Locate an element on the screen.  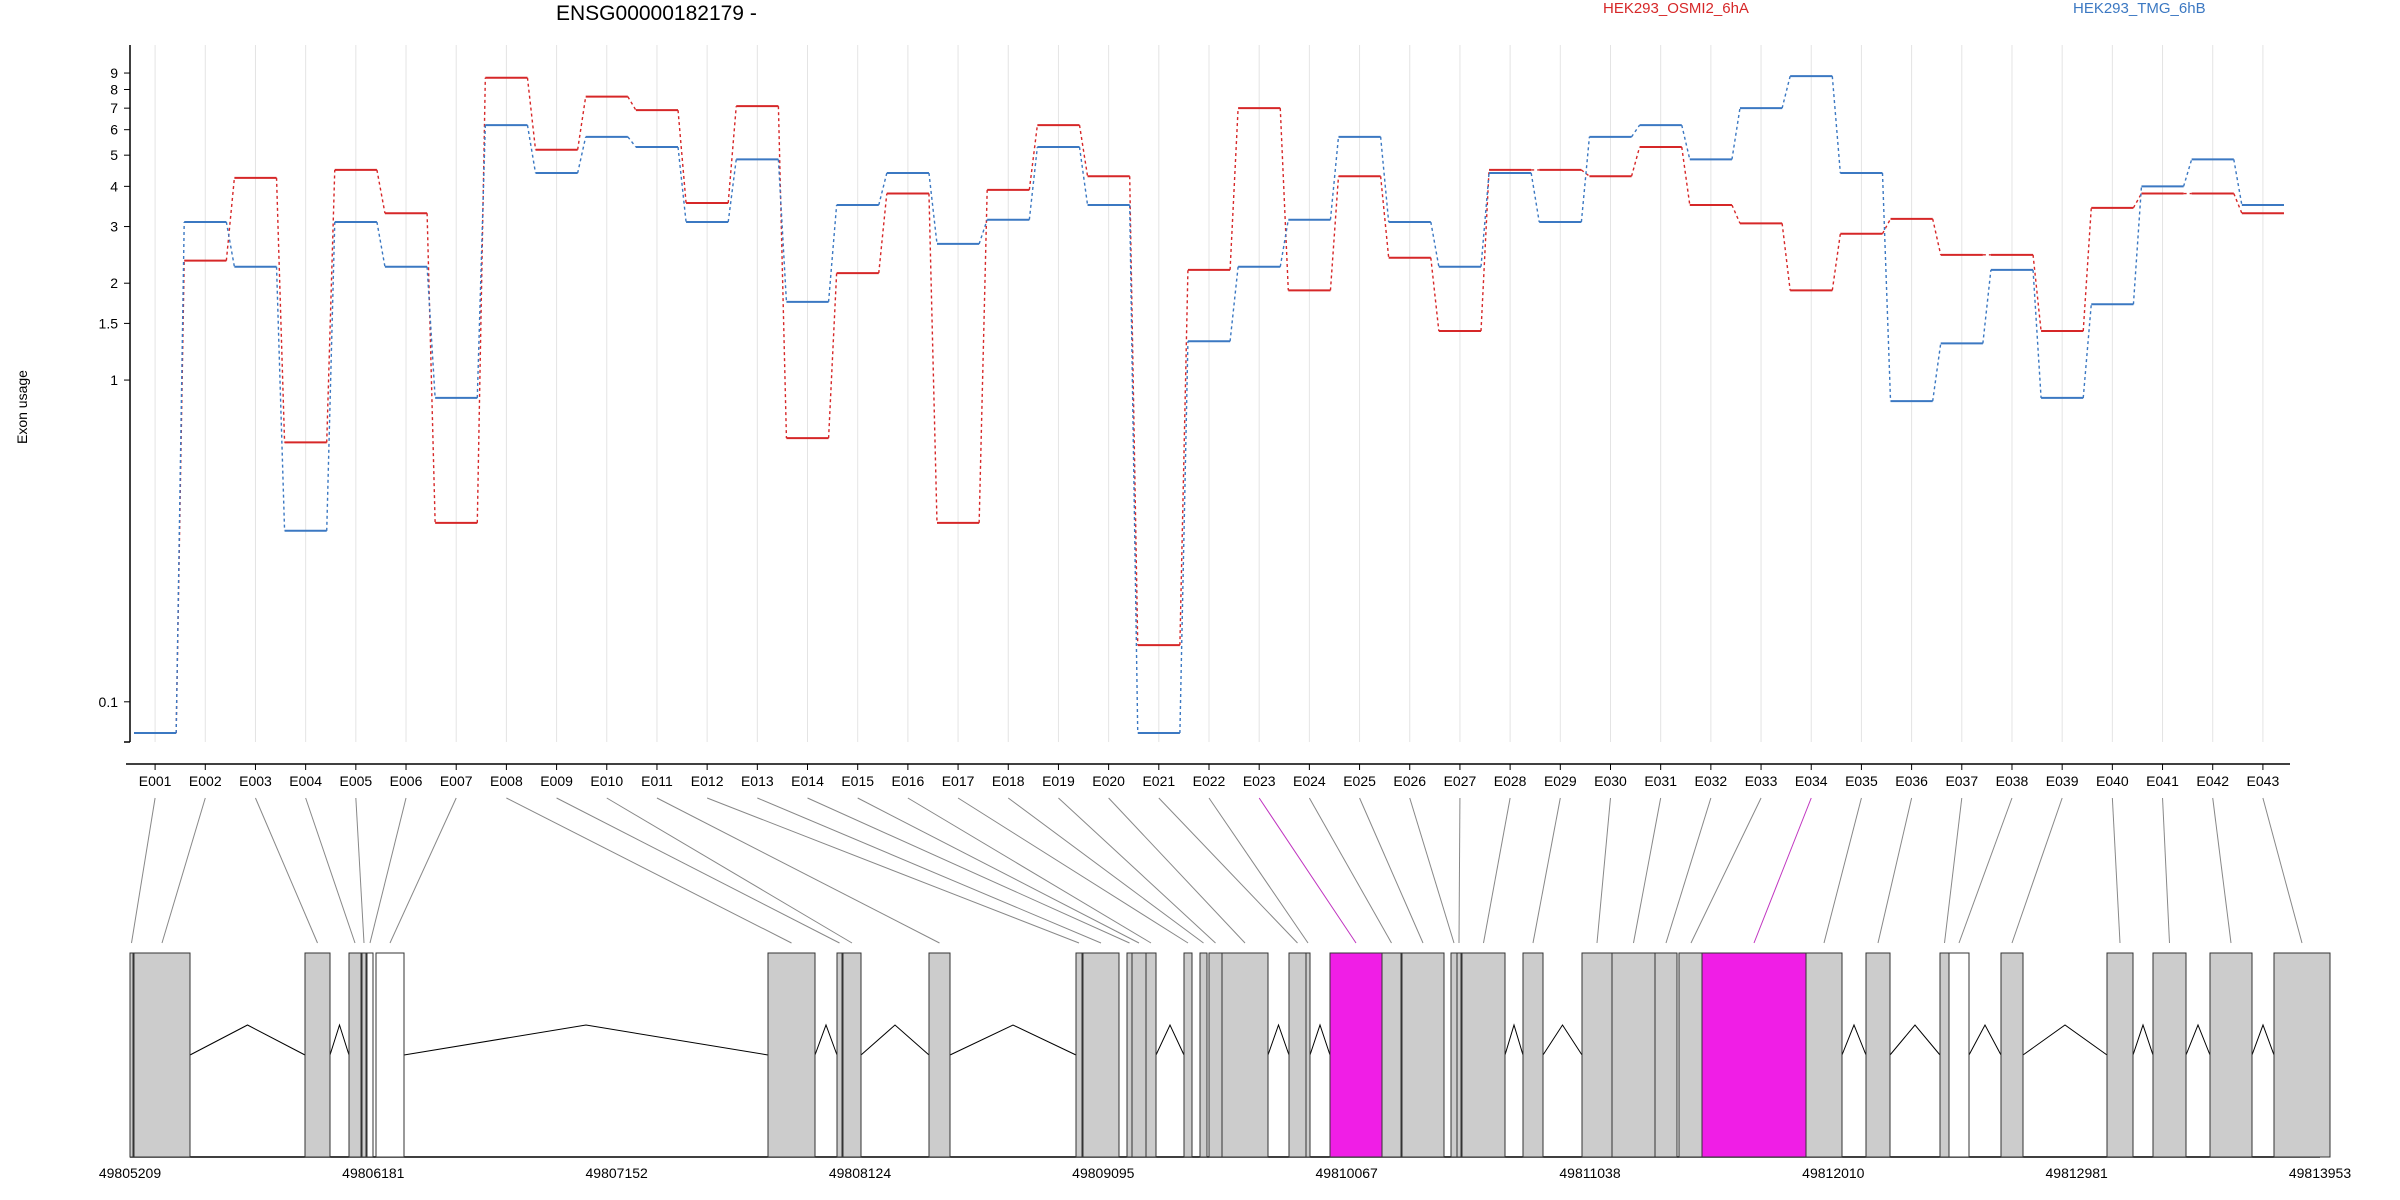
exon-box-E033 is located at coordinates (1691, 1055).